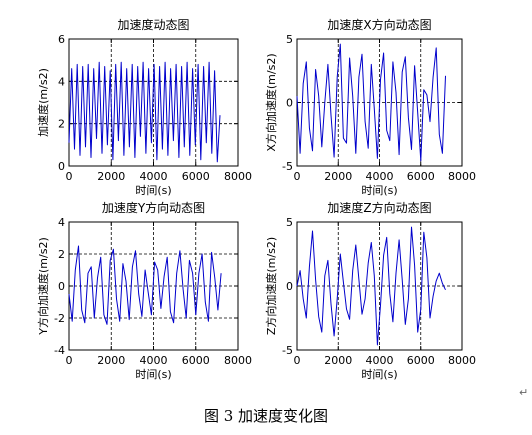 Image resolution: width=532 pixels, height=435 pixels. I want to click on chart-title: 加速度Z方向动态图, so click(379, 207).